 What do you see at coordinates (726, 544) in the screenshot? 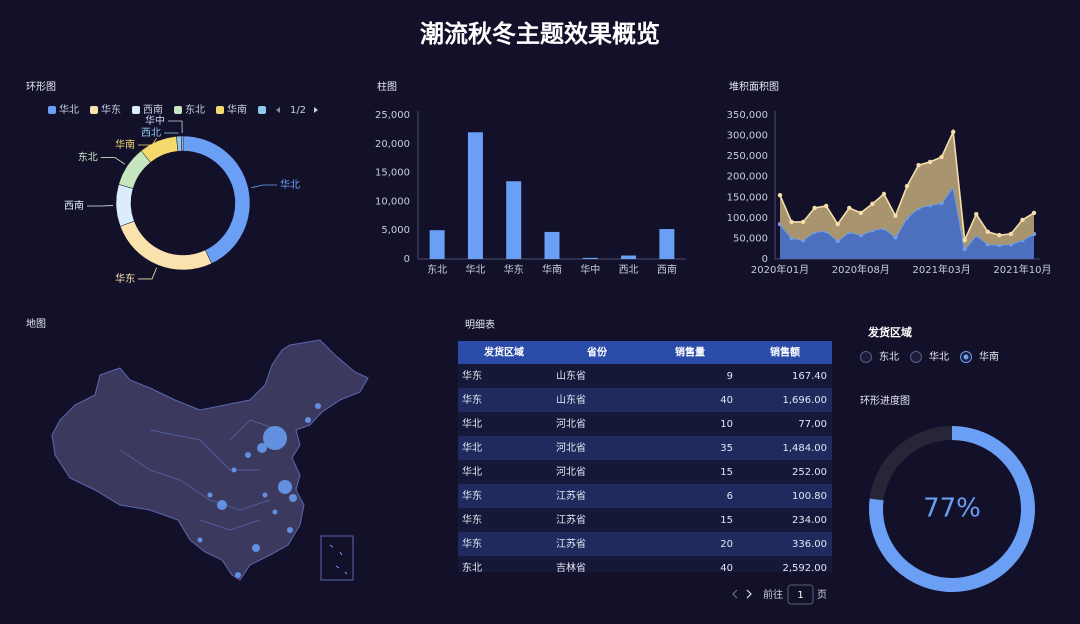
I see `table-cell: 20` at bounding box center [726, 544].